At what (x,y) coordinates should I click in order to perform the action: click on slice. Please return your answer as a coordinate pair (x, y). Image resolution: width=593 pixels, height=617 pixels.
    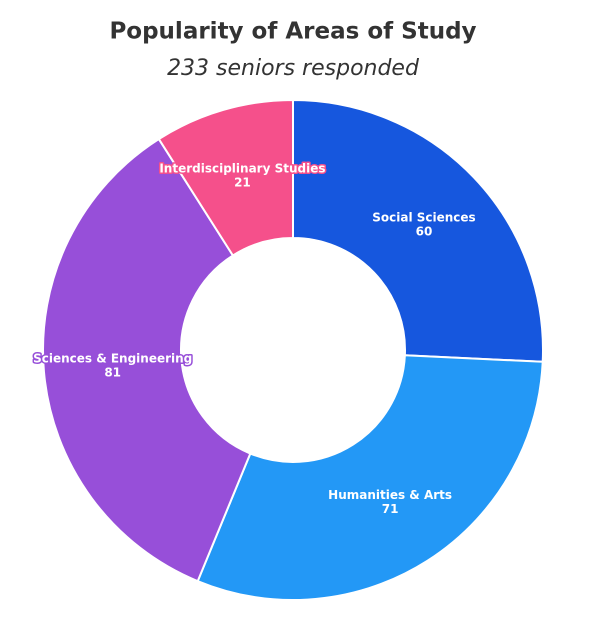
    Looking at the image, I should click on (225, 177).